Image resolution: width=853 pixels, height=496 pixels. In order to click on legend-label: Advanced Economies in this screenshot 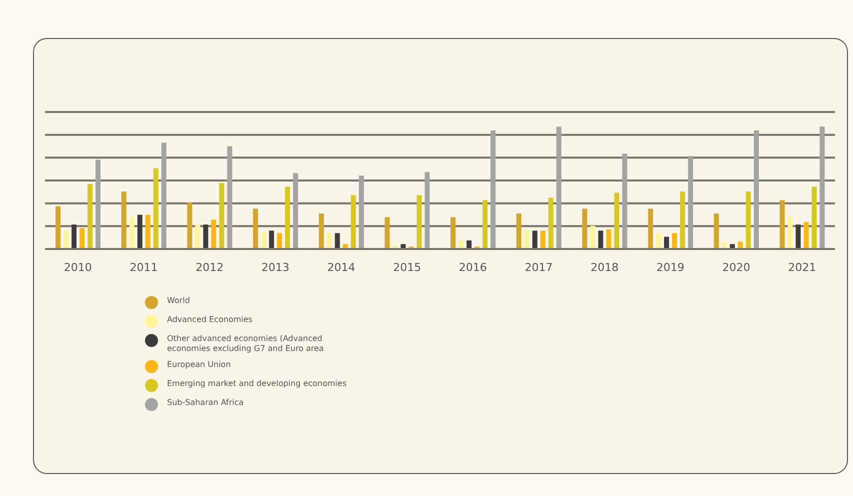, I will do `click(210, 320)`.